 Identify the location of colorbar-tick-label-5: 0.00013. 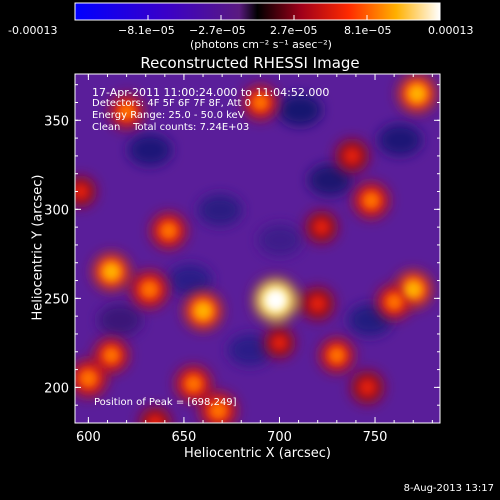
(451, 30).